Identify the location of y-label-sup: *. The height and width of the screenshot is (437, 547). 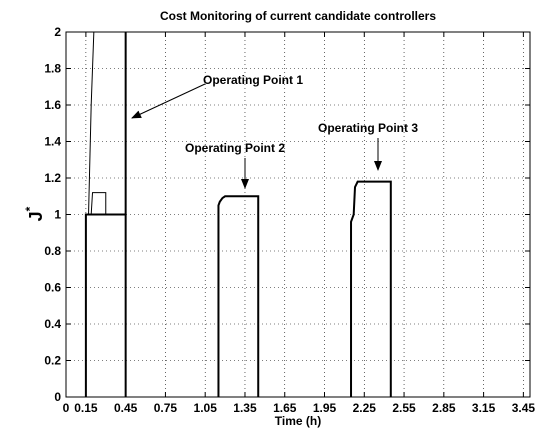
(30, 208).